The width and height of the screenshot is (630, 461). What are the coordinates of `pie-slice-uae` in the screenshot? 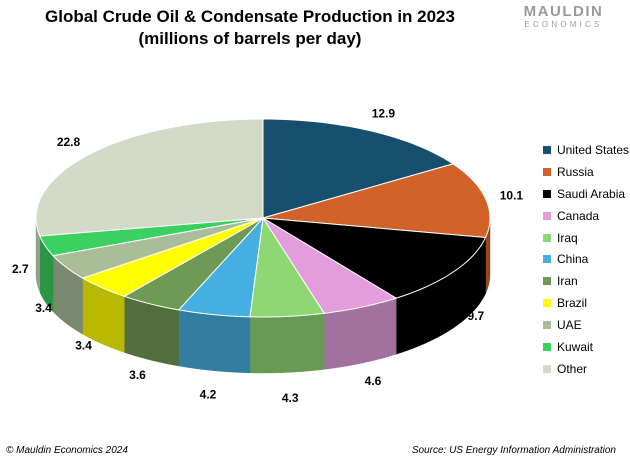 It's located at (158, 248).